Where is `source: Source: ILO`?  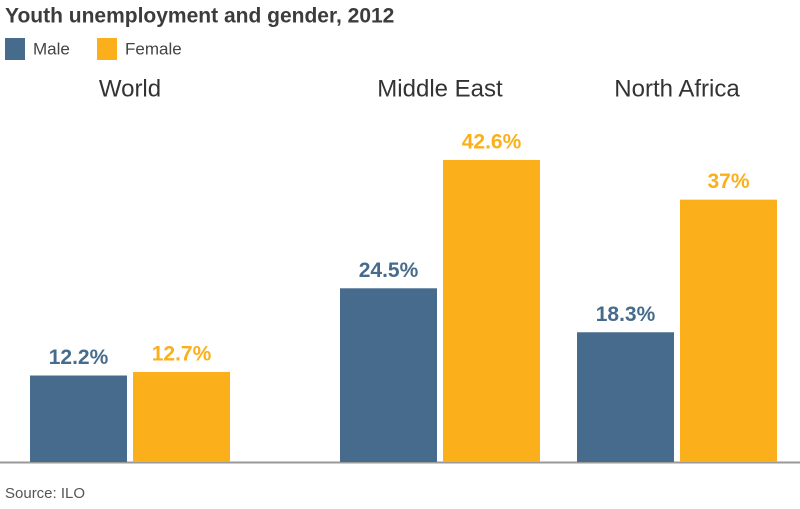 source: Source: ILO is located at coordinates (45, 493).